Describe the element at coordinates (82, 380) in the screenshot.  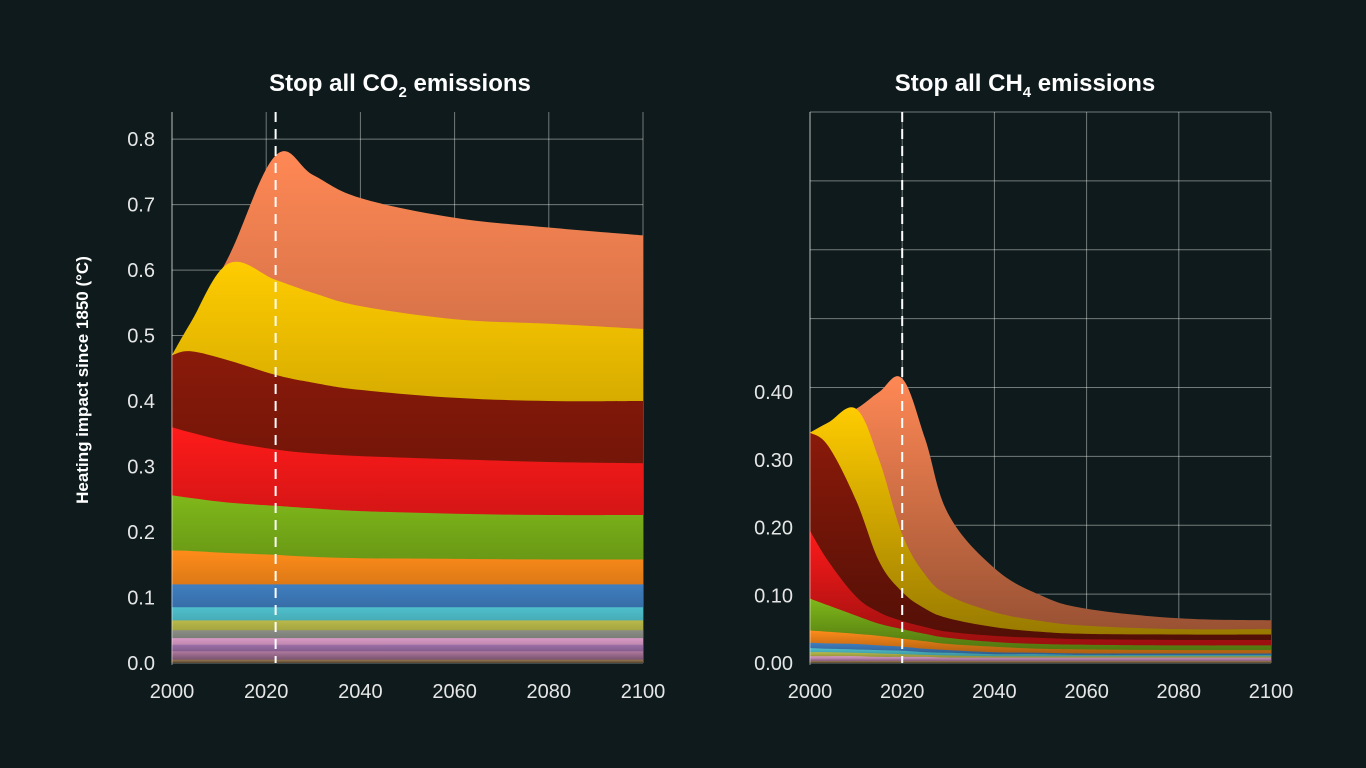
I see `y-axis-label: Heating impact since 1850 (°C)` at that location.